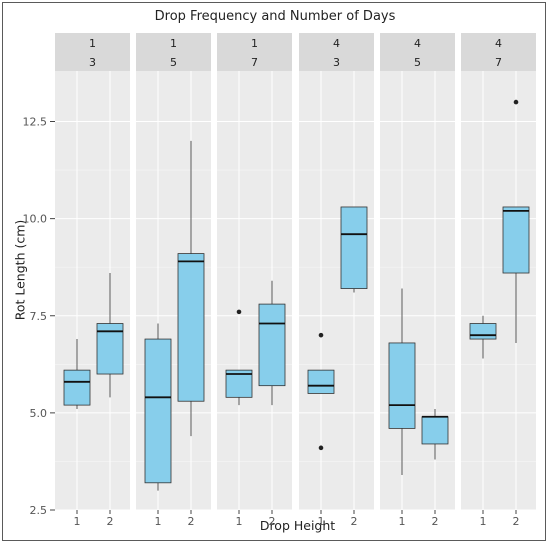  Describe the element at coordinates (275, 16) in the screenshot. I see `chart-title: Drop Frequency and Number of Days` at that location.